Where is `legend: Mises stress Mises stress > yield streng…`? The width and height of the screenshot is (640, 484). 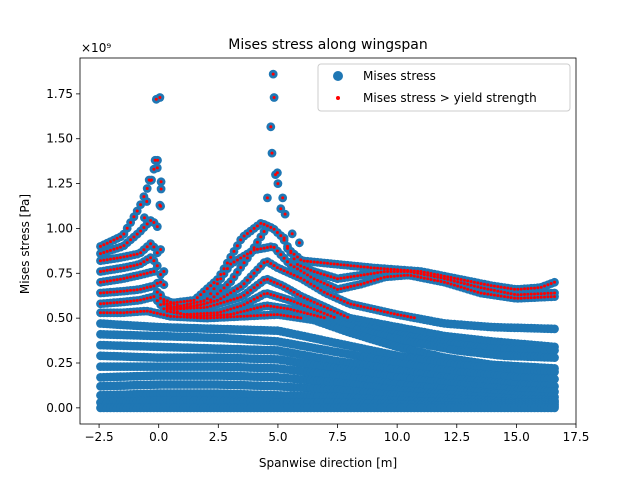 legend: Mises stress Mises stress > yield streng… is located at coordinates (444, 87).